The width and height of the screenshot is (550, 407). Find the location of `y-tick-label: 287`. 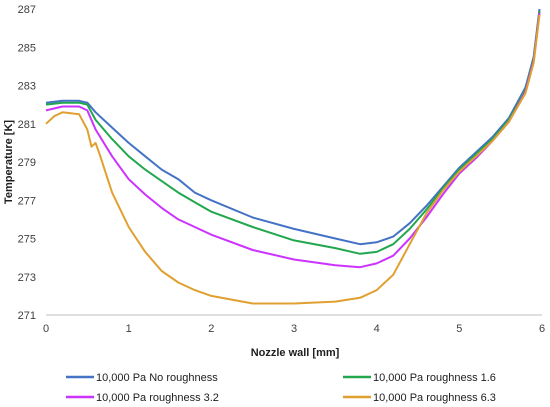

y-tick-label: 287 is located at coordinates (27, 10).